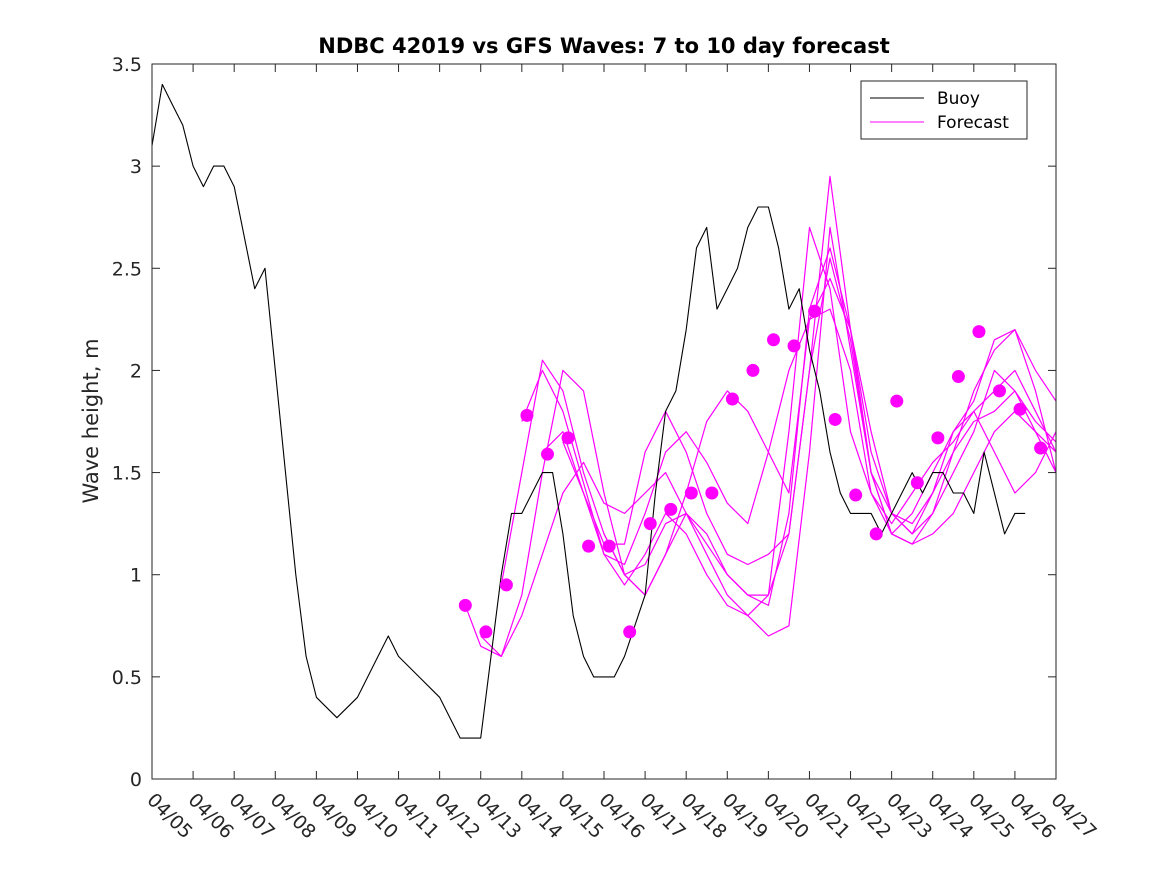 This screenshot has height=875, width=1167. I want to click on legend-box, so click(944, 110).